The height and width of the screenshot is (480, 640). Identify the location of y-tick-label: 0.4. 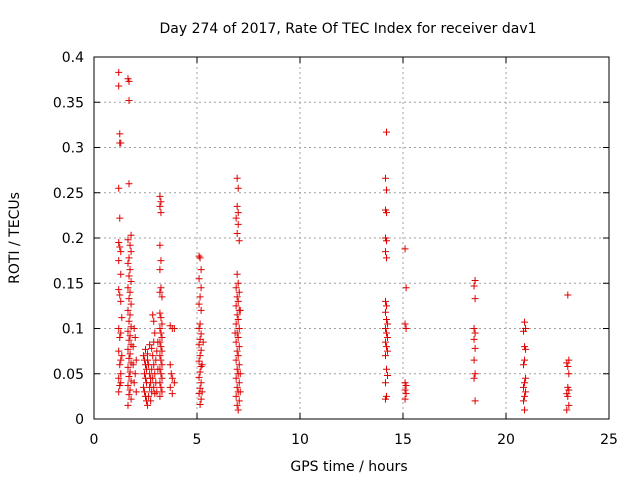
(73, 58).